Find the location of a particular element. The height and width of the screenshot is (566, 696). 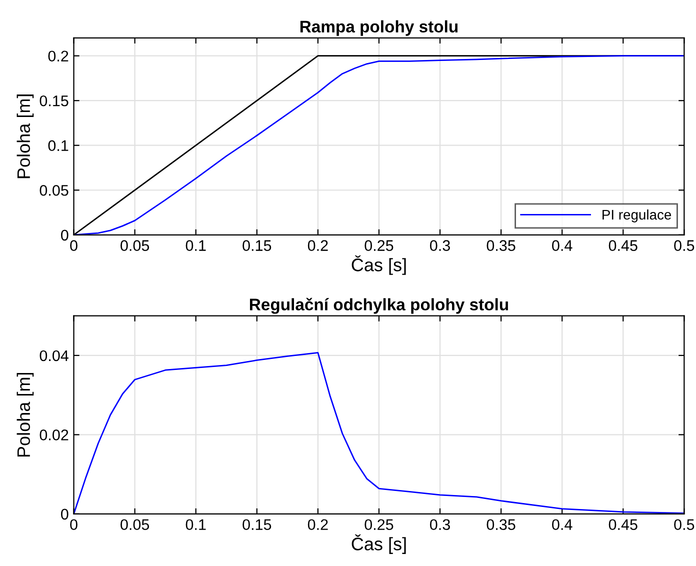

y-tick-label: 0.2 is located at coordinates (58, 56).